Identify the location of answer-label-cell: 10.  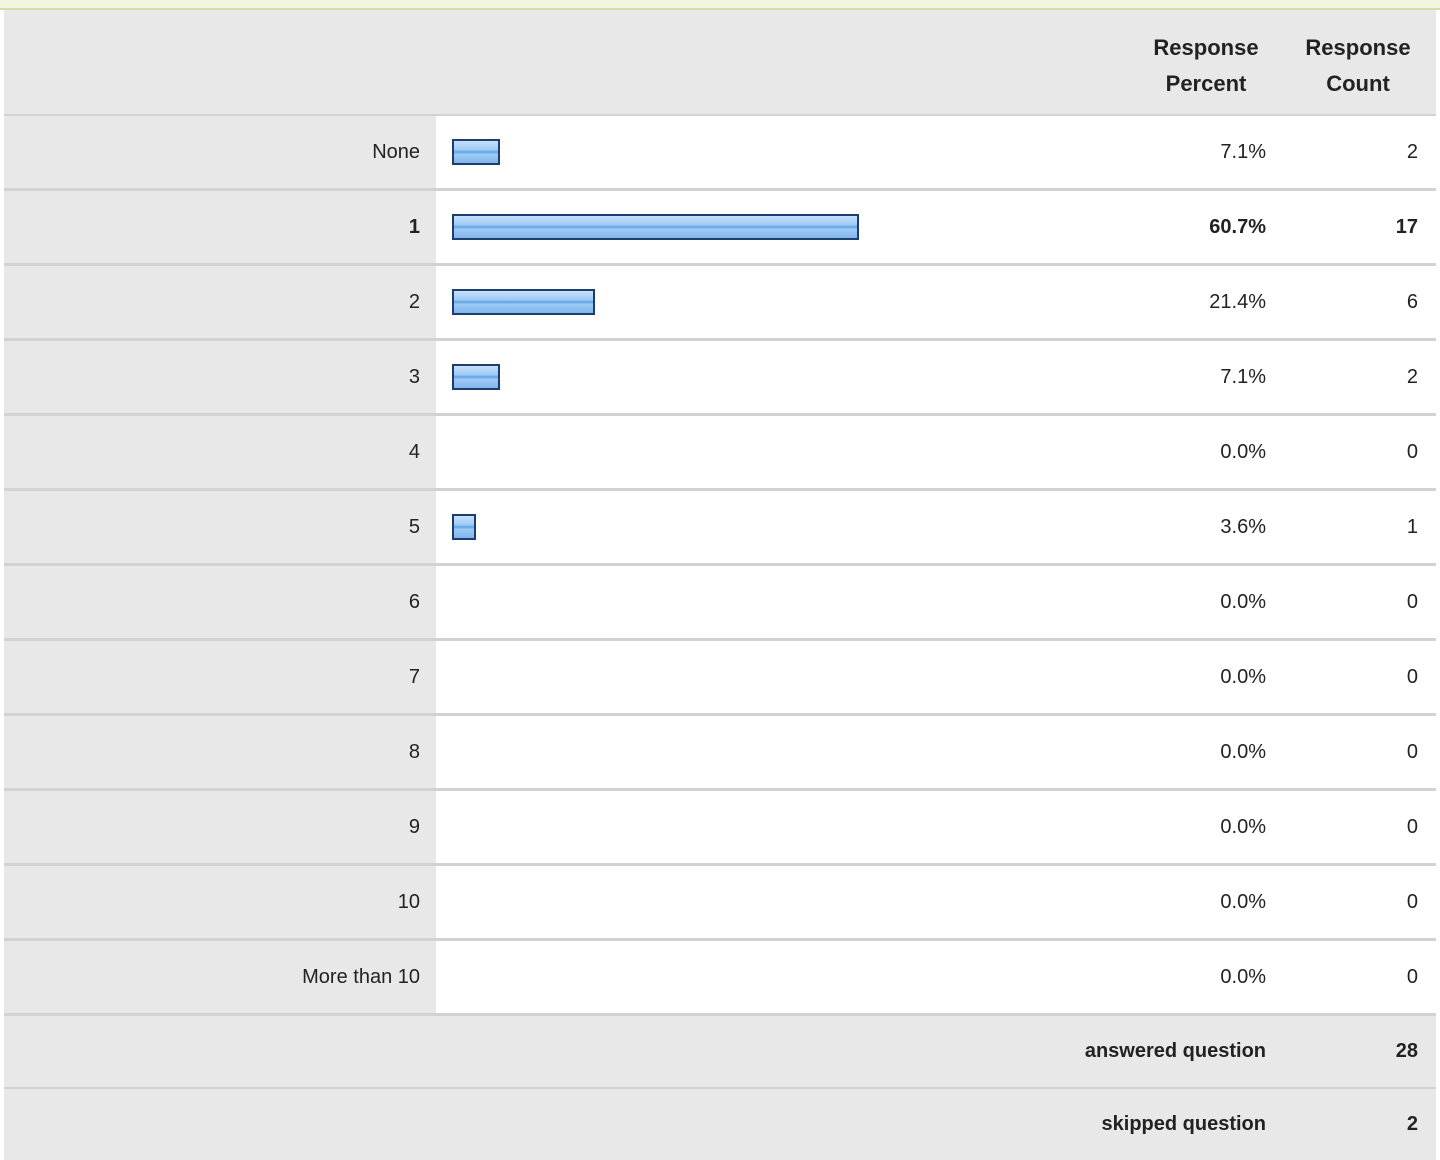
(220, 902).